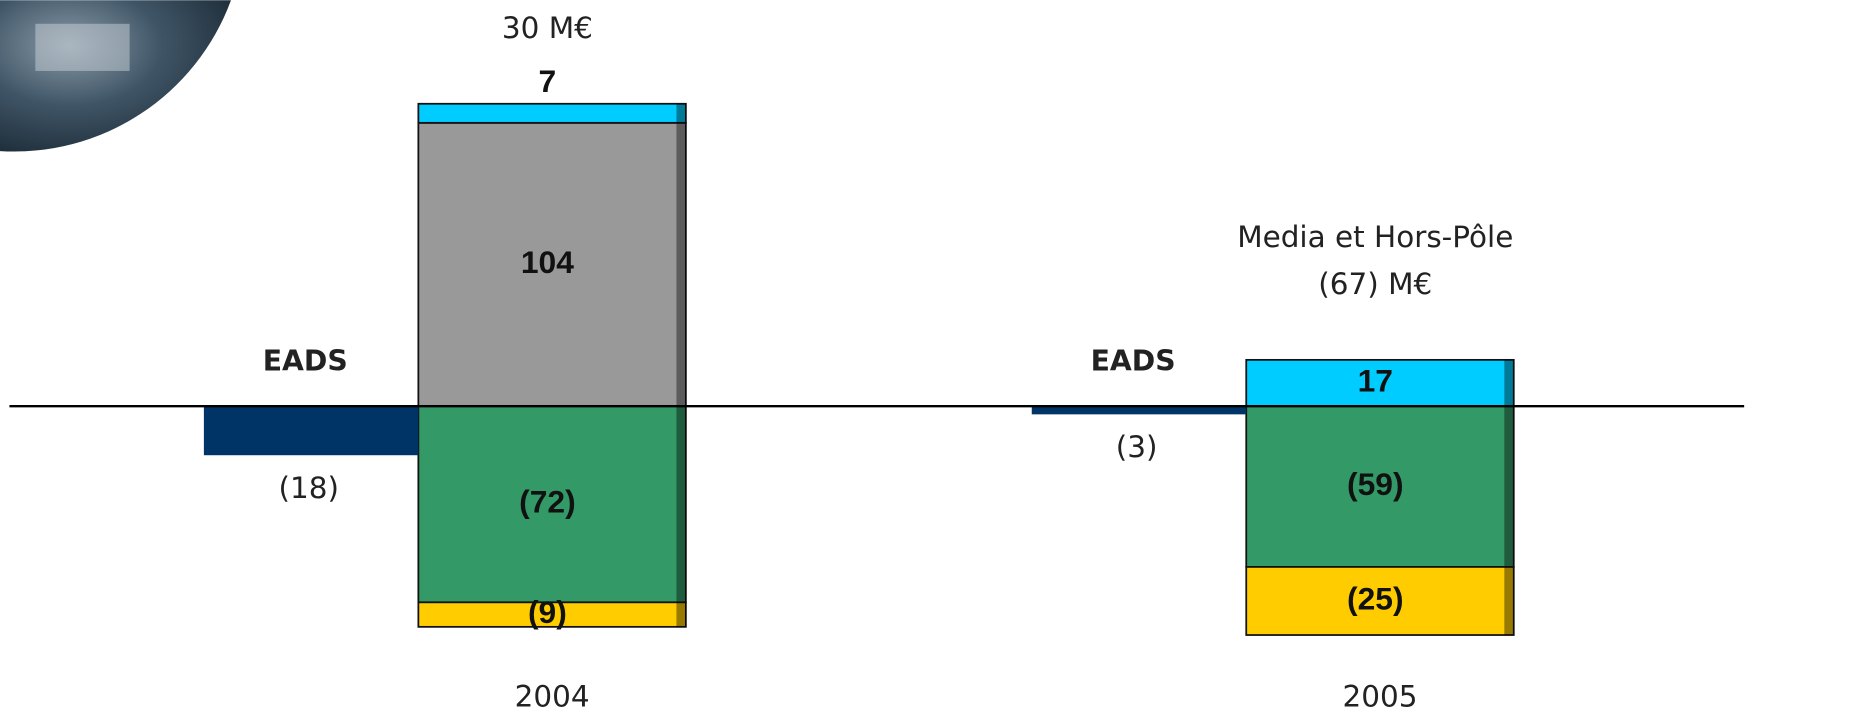 The height and width of the screenshot is (717, 1862). I want to click on segment-label: 17, so click(1375, 380).